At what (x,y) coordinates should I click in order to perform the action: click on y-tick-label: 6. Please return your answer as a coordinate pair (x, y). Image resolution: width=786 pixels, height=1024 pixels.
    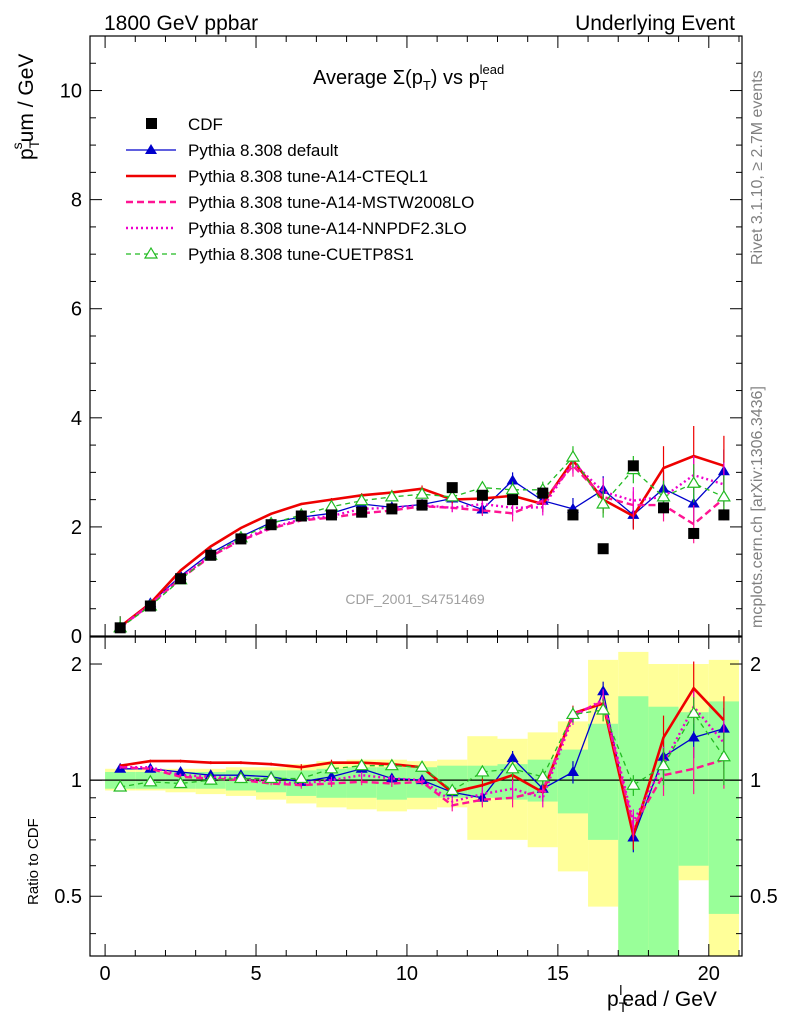
    Looking at the image, I should click on (76, 310).